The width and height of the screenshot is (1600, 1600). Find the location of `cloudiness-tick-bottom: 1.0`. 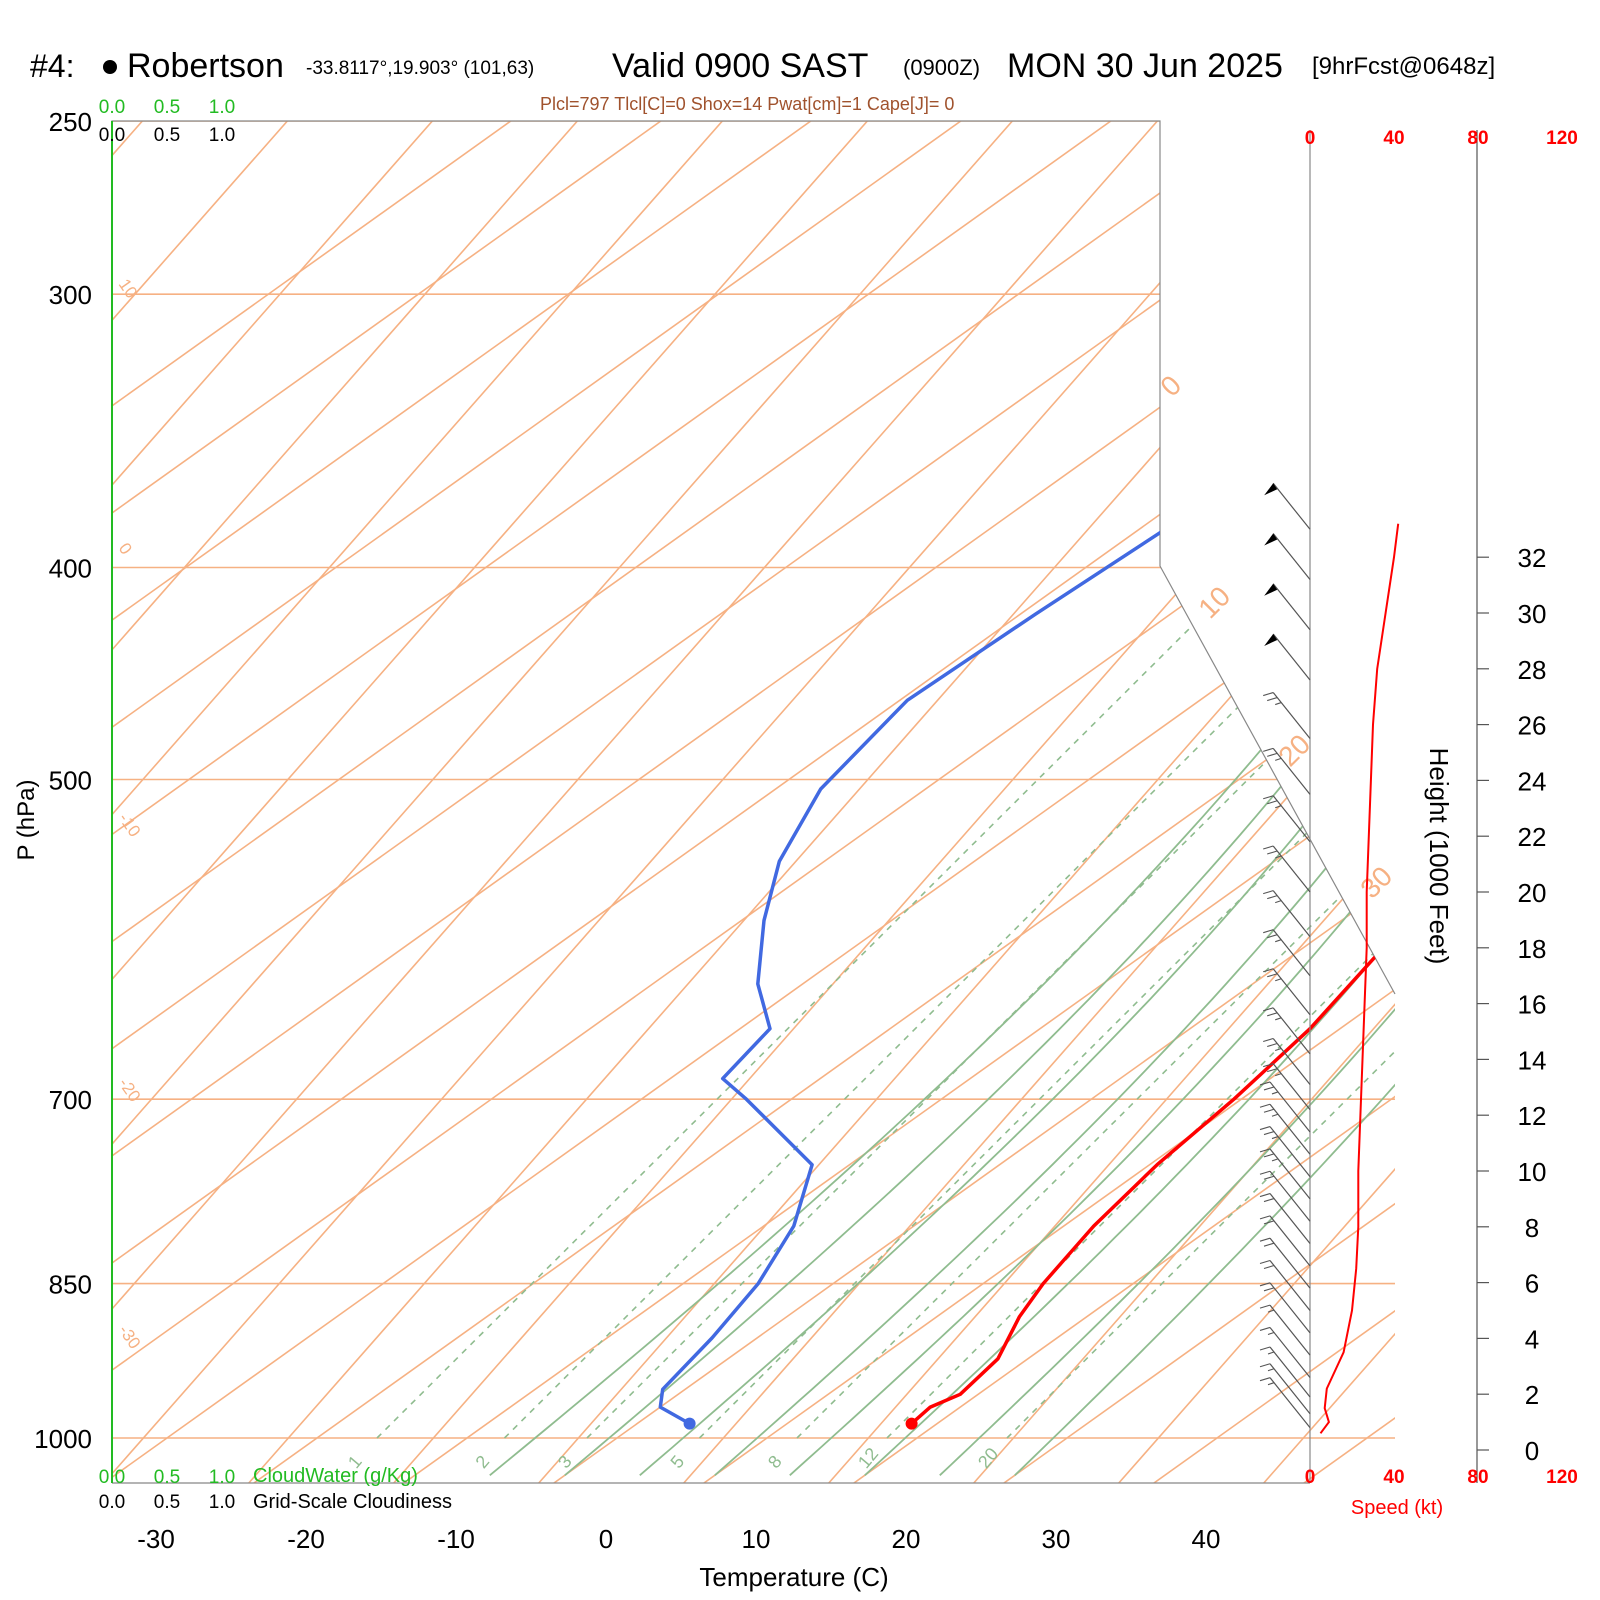

cloudiness-tick-bottom: 1.0 is located at coordinates (222, 1502).